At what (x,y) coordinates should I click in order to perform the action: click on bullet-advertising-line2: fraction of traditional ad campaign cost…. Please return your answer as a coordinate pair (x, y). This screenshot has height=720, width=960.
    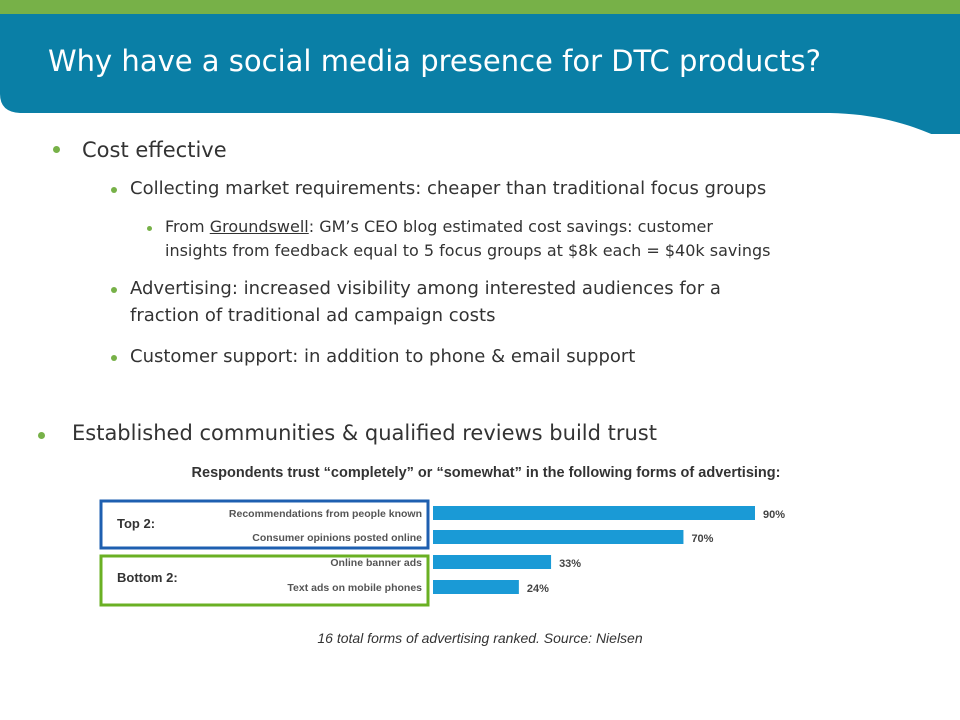
    Looking at the image, I should click on (313, 315).